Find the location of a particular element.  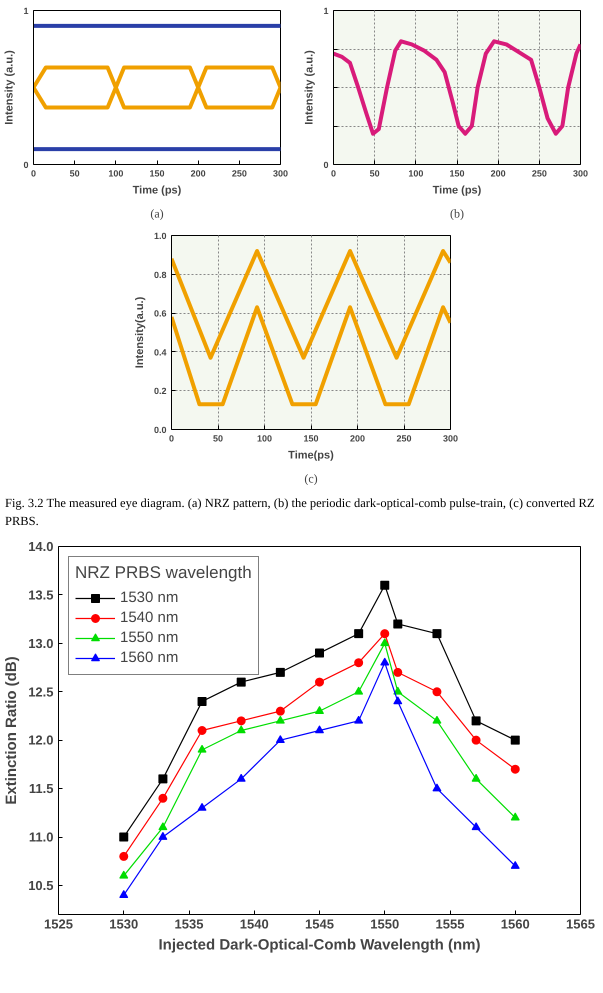

legend-label: 1550 nm is located at coordinates (149, 637).